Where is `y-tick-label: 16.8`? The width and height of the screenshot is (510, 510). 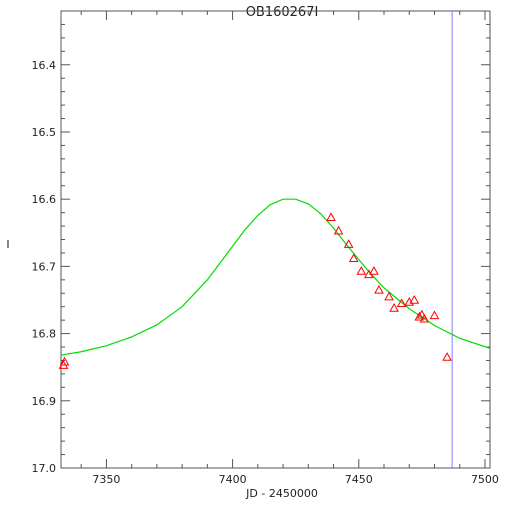 y-tick-label: 16.8 is located at coordinates (44, 334).